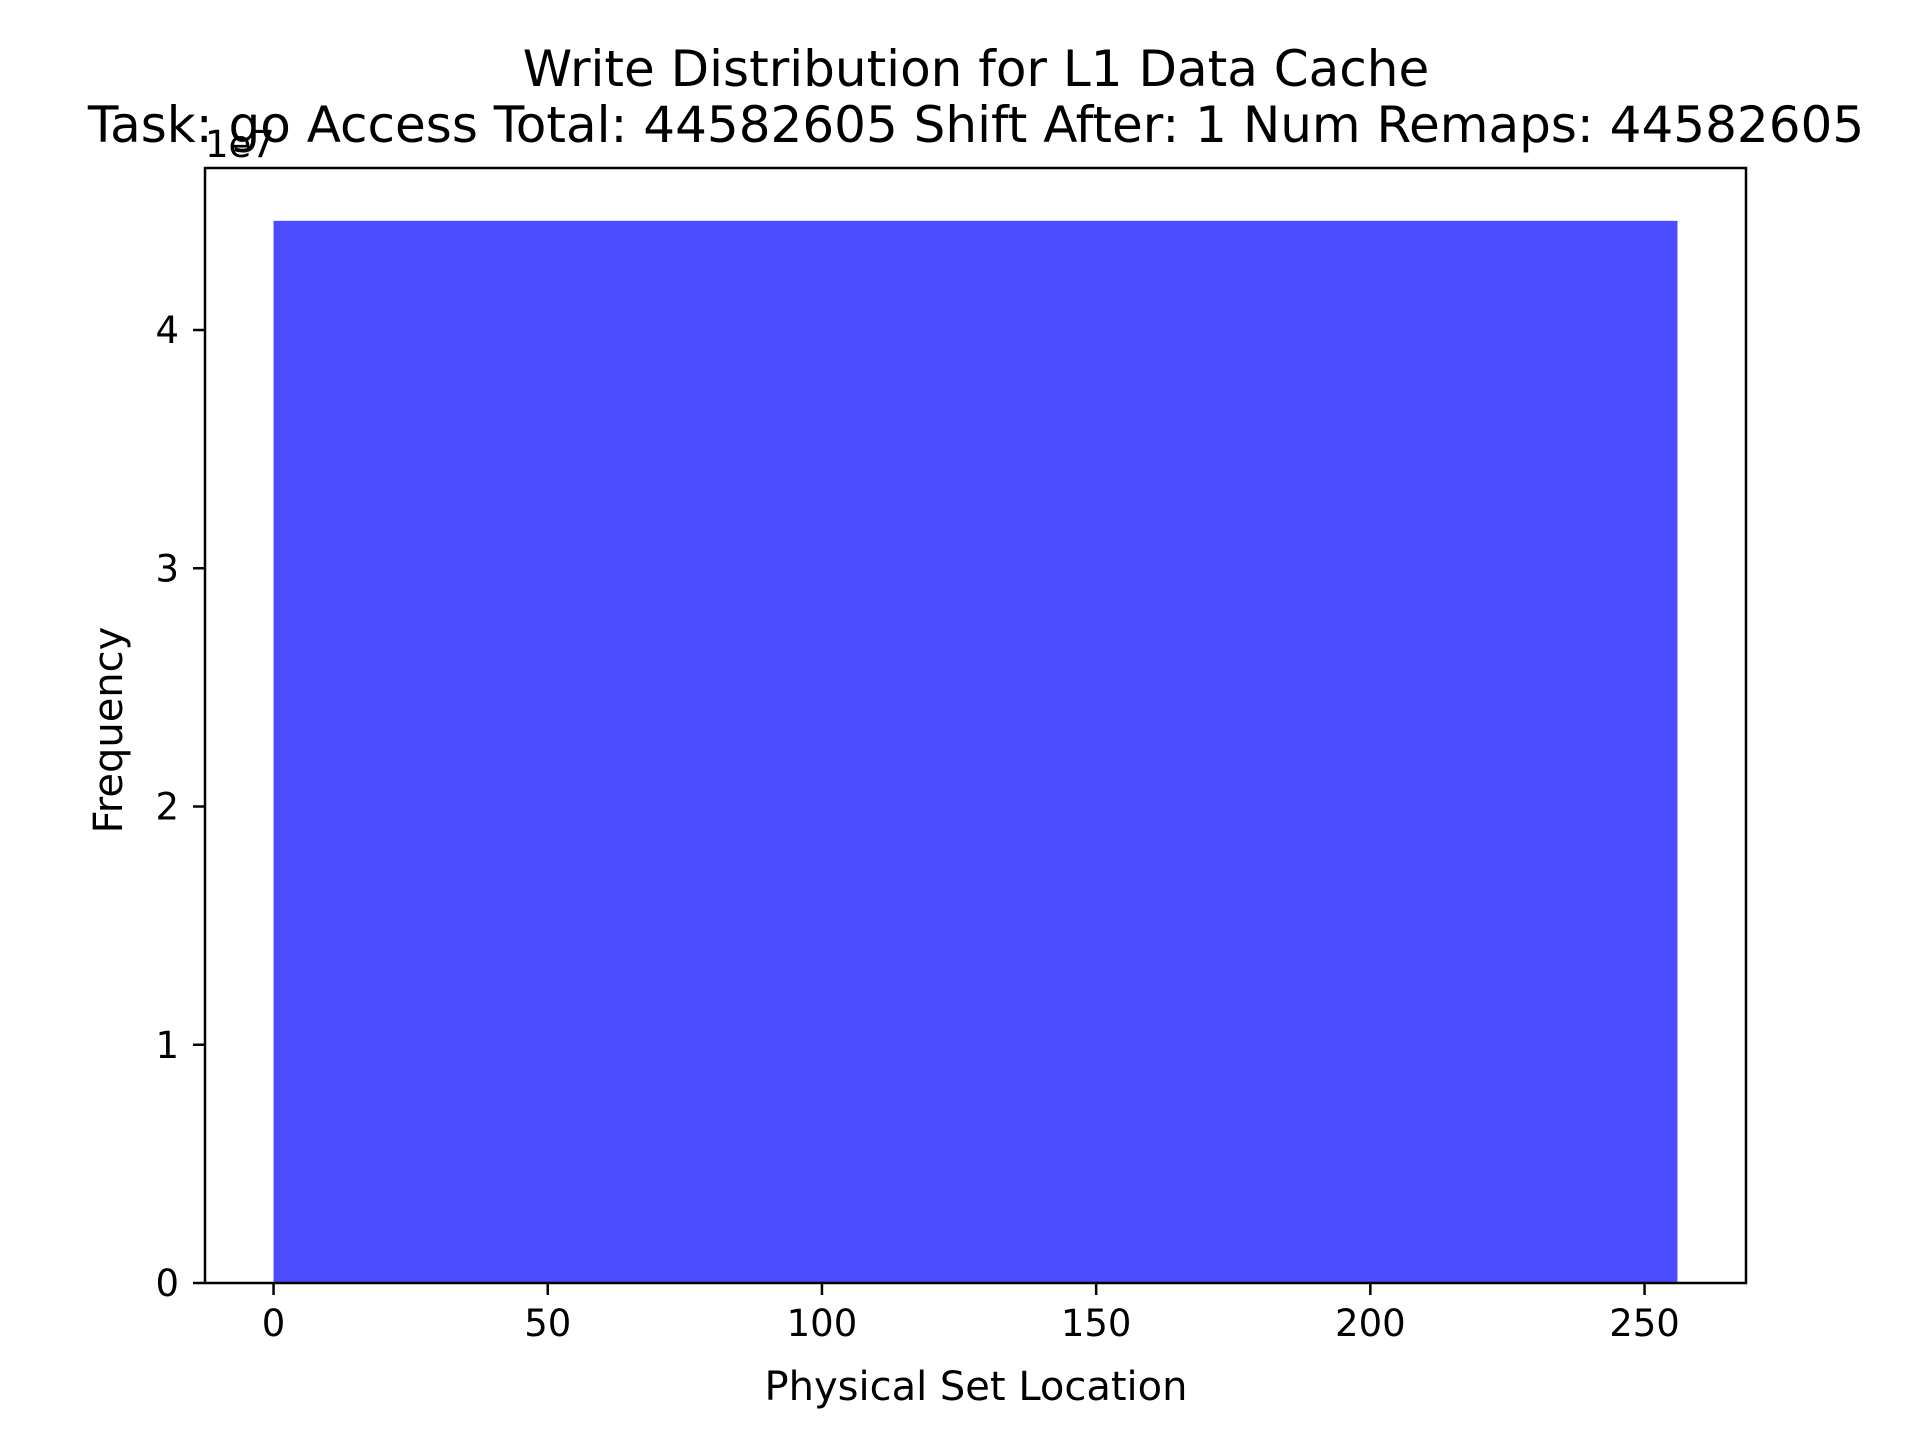  I want to click on chart-title: Write Distribution for L1 Data Cache, so click(976, 69).